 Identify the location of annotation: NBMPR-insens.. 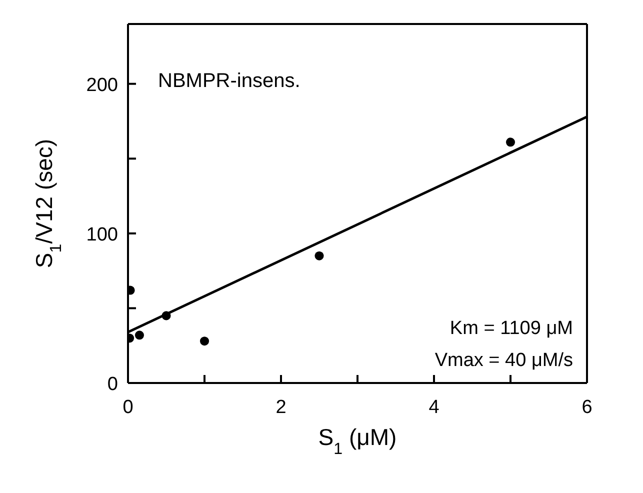
(229, 81).